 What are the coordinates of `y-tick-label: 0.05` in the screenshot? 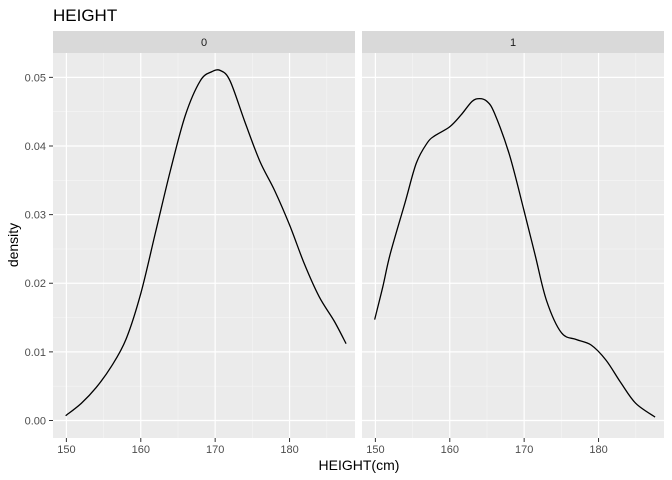 It's located at (35, 78).